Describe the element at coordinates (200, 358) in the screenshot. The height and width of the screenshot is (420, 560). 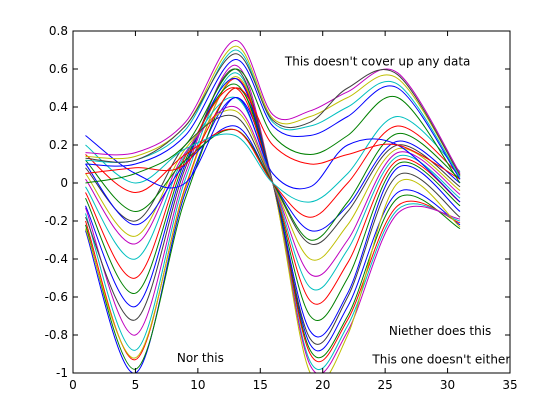
I see `annotation-text: Nor this` at that location.